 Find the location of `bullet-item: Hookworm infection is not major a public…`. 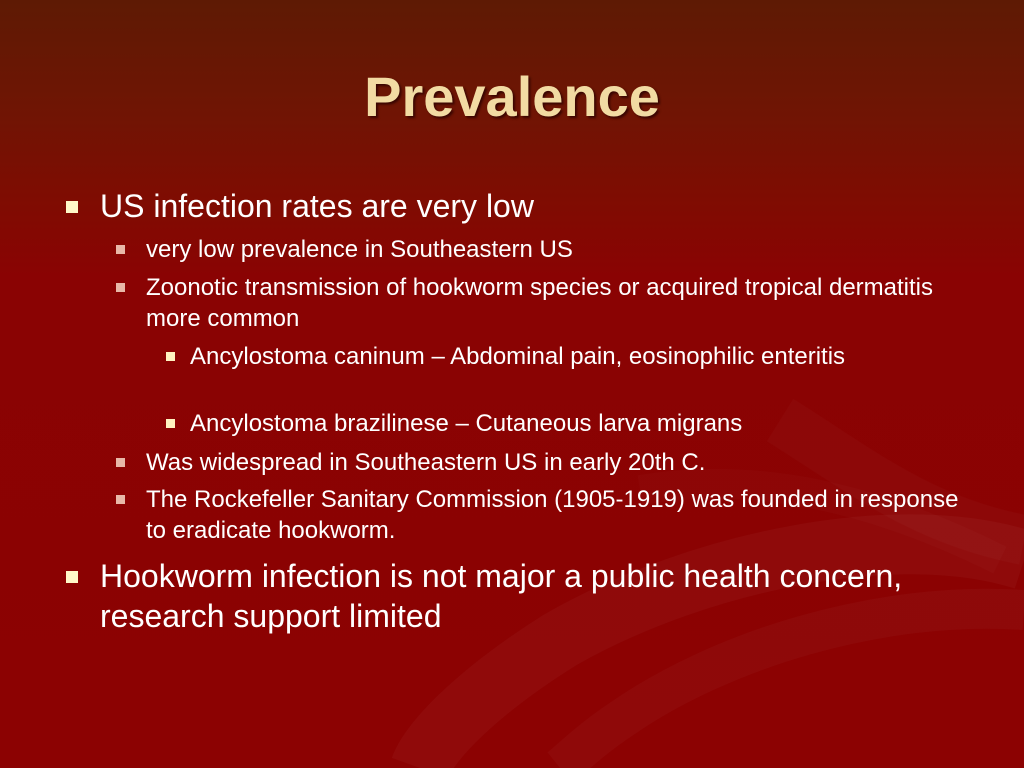

bullet-item: Hookworm infection is not major a public… is located at coordinates (523, 596).